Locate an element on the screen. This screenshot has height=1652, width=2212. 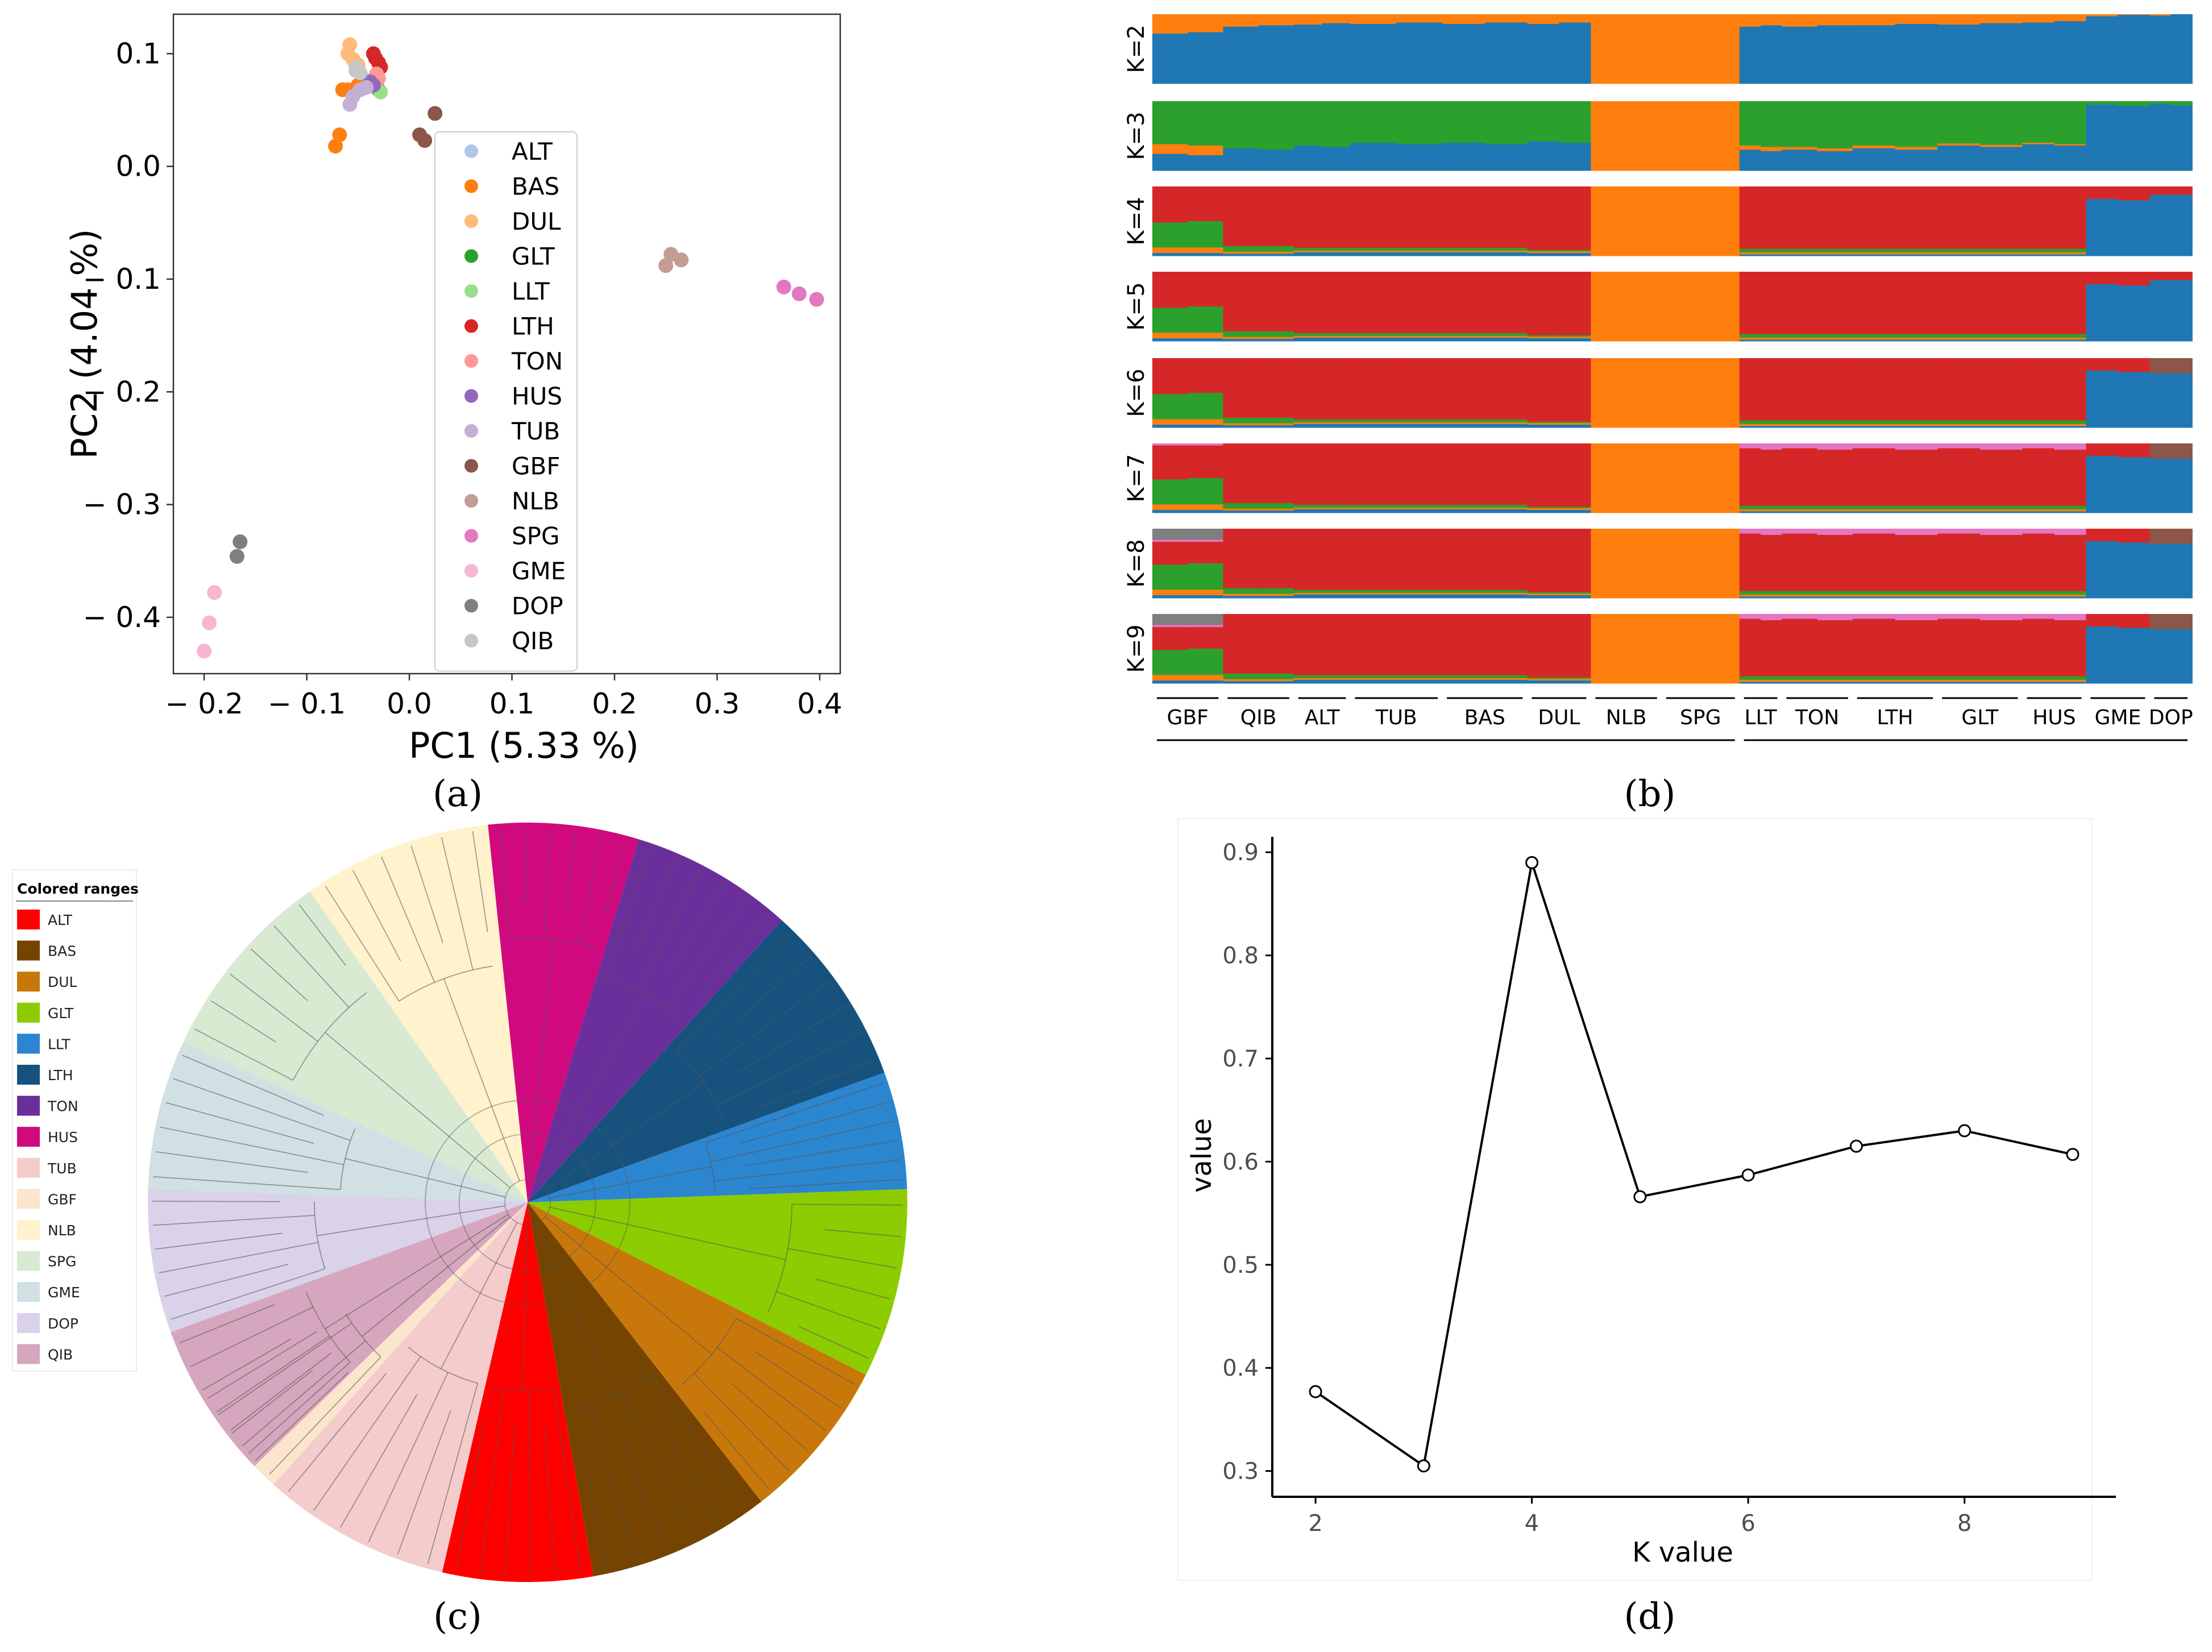
legend-marker-llt is located at coordinates (471, 291).